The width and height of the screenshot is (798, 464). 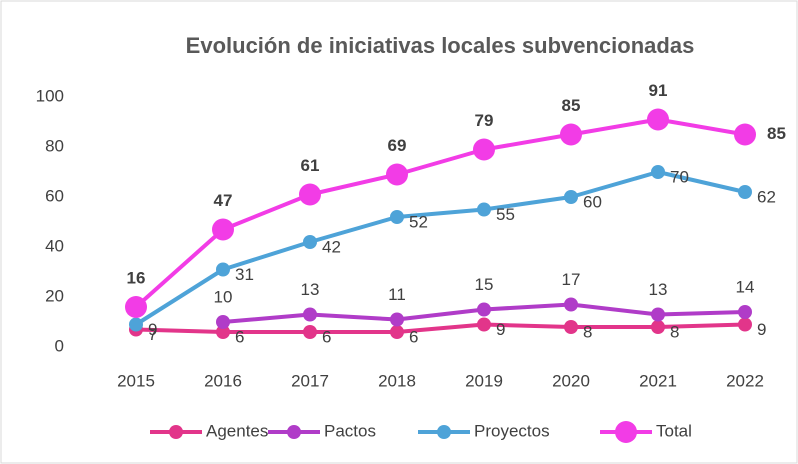 I want to click on x-tick-label: 2019, so click(x=484, y=380).